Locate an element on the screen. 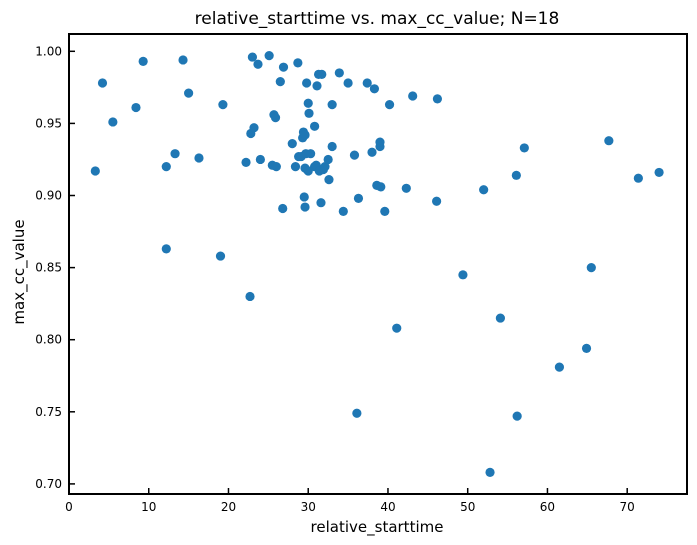  x-tick-label: 50 is located at coordinates (467, 507).